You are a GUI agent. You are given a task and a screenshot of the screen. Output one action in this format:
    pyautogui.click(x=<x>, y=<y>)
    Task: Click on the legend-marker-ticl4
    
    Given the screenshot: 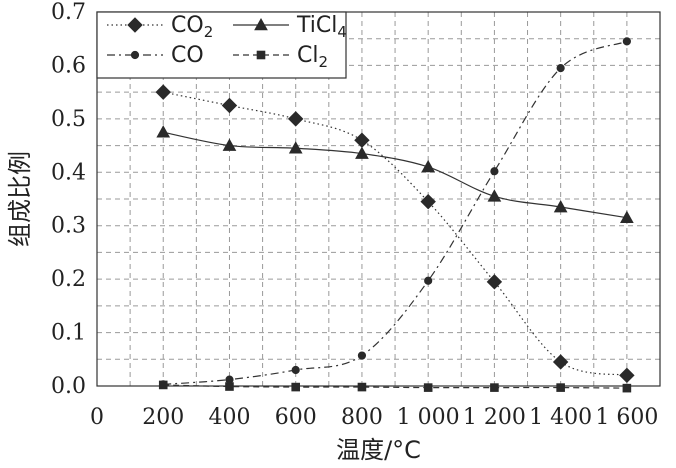 What is the action you would take?
    pyautogui.click(x=261, y=24)
    